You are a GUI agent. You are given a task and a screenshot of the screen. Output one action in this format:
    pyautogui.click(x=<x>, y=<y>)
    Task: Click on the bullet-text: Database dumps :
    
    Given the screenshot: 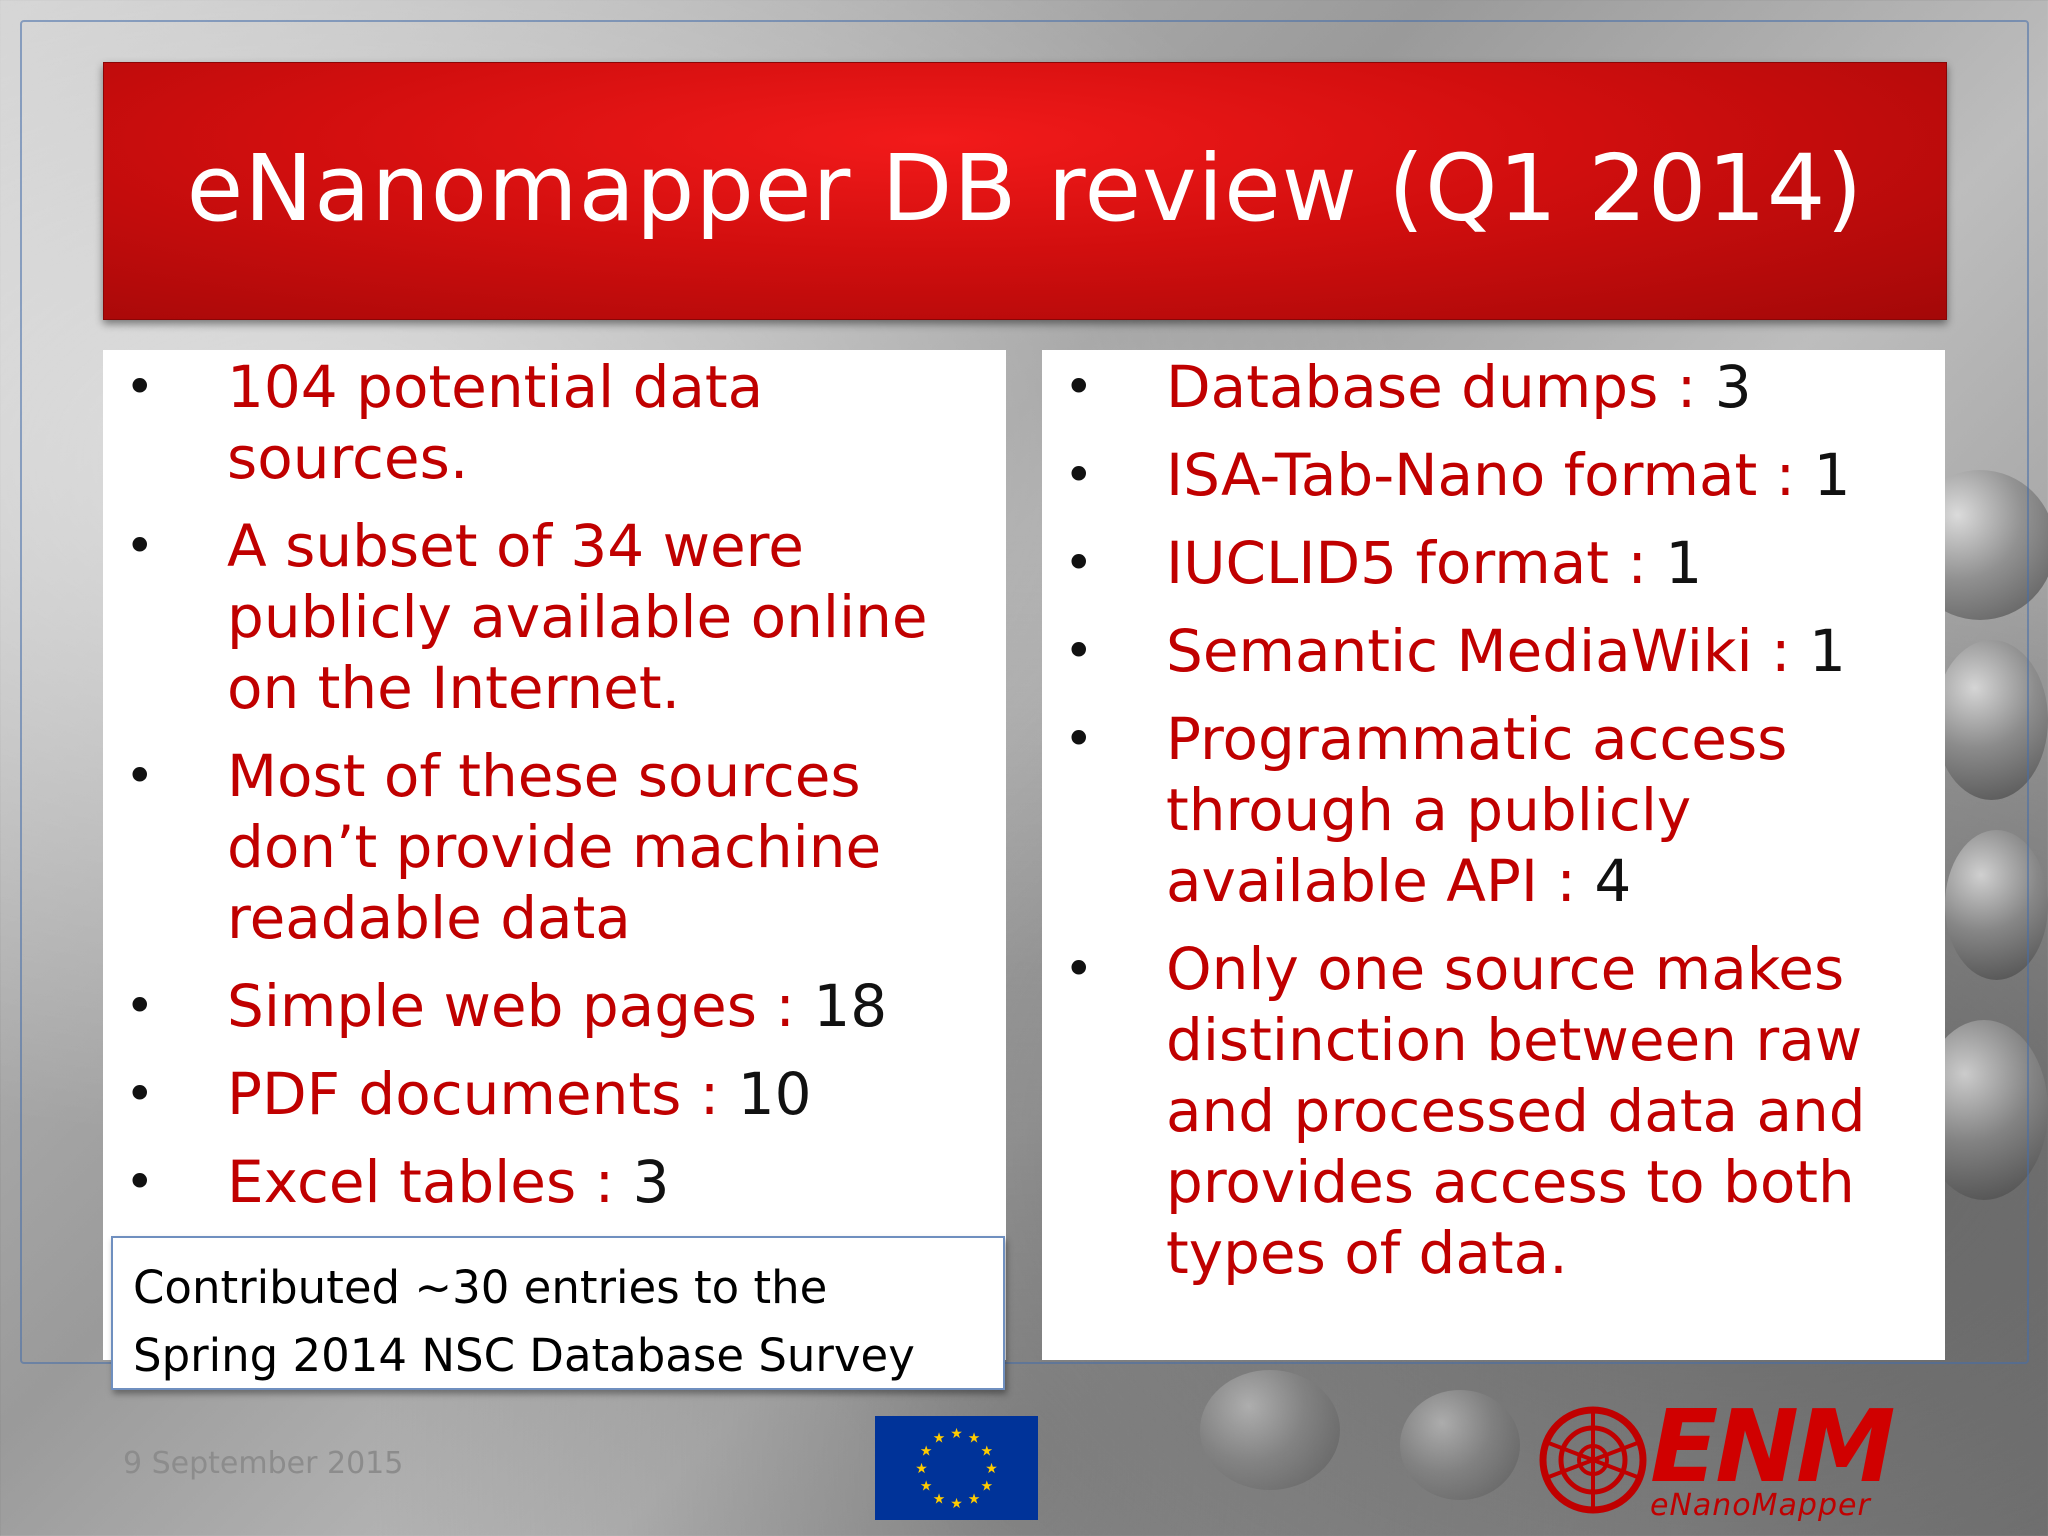 What is the action you would take?
    pyautogui.click(x=1440, y=387)
    